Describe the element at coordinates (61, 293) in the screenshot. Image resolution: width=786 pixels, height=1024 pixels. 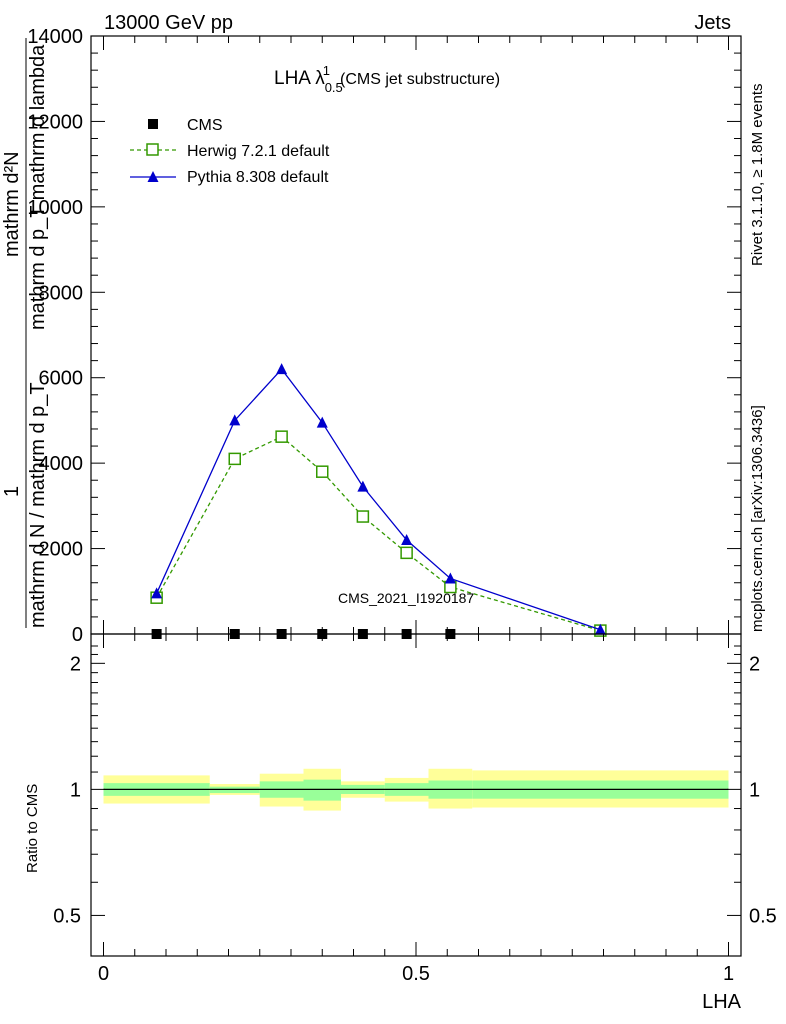
I see `main-y-tick-label: 8000` at that location.